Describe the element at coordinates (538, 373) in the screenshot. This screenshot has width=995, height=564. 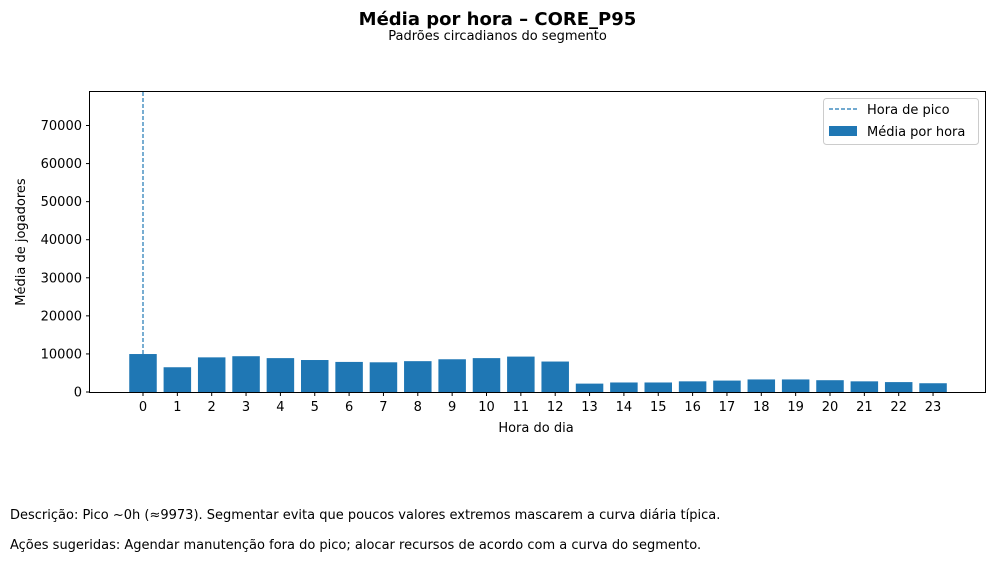
I see `bars-layer` at that location.